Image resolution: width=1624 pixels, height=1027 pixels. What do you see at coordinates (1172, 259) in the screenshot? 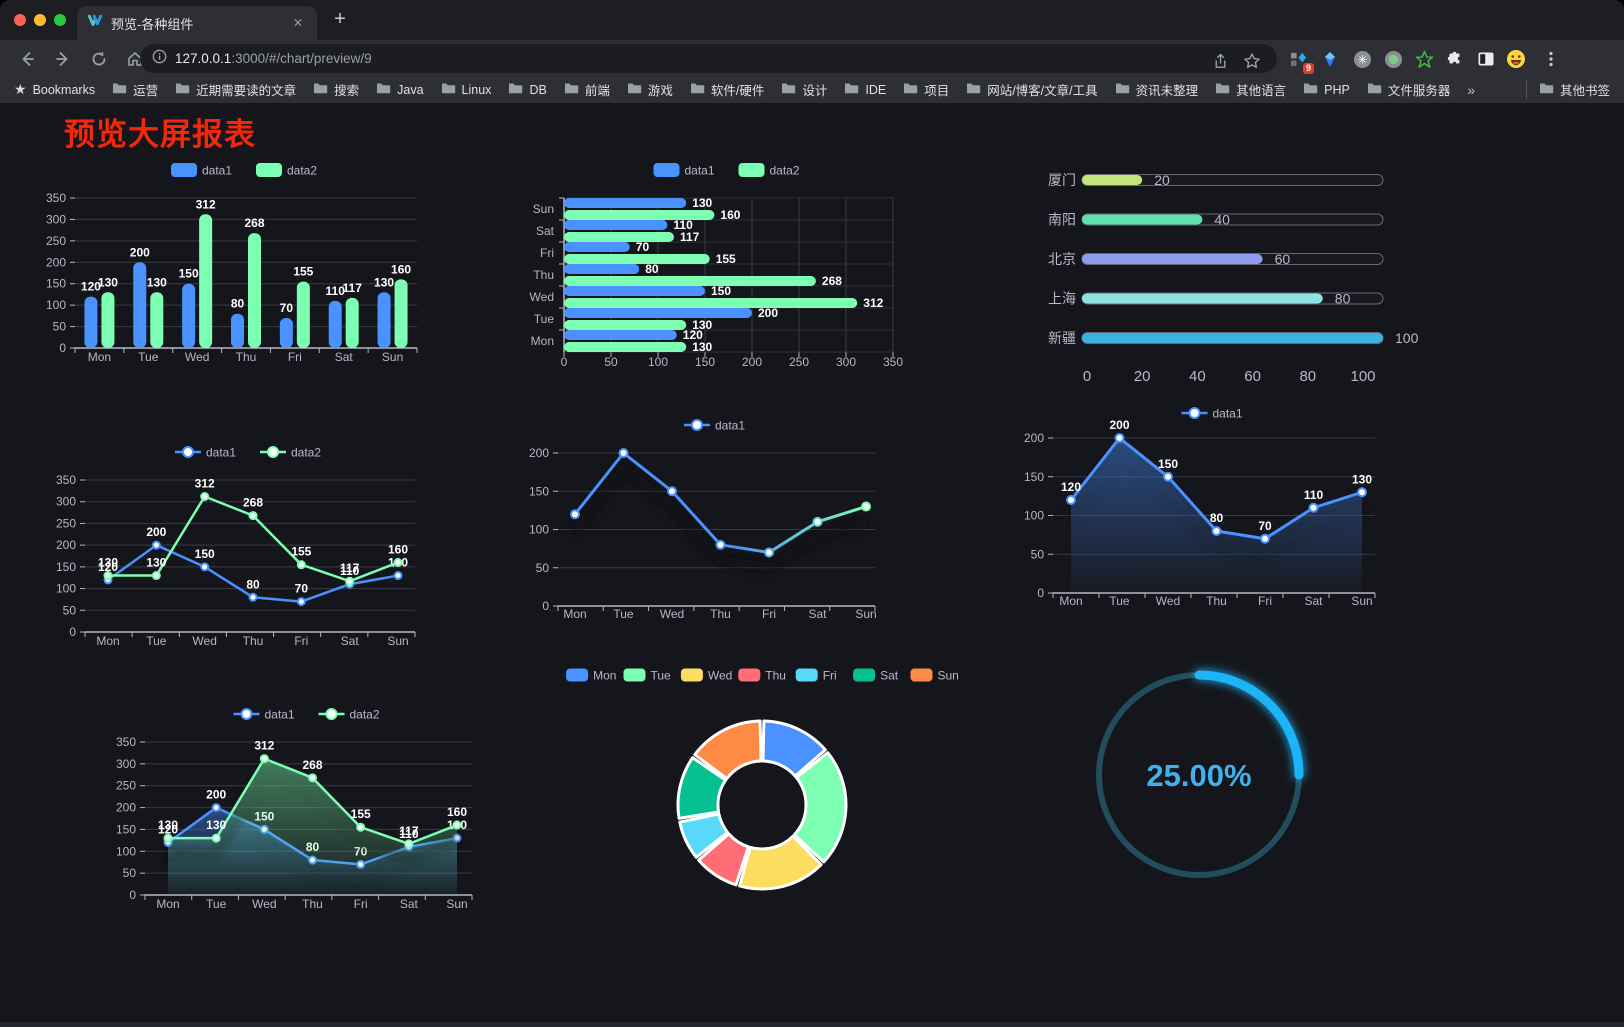
I see `progress-fill-北京` at bounding box center [1172, 259].